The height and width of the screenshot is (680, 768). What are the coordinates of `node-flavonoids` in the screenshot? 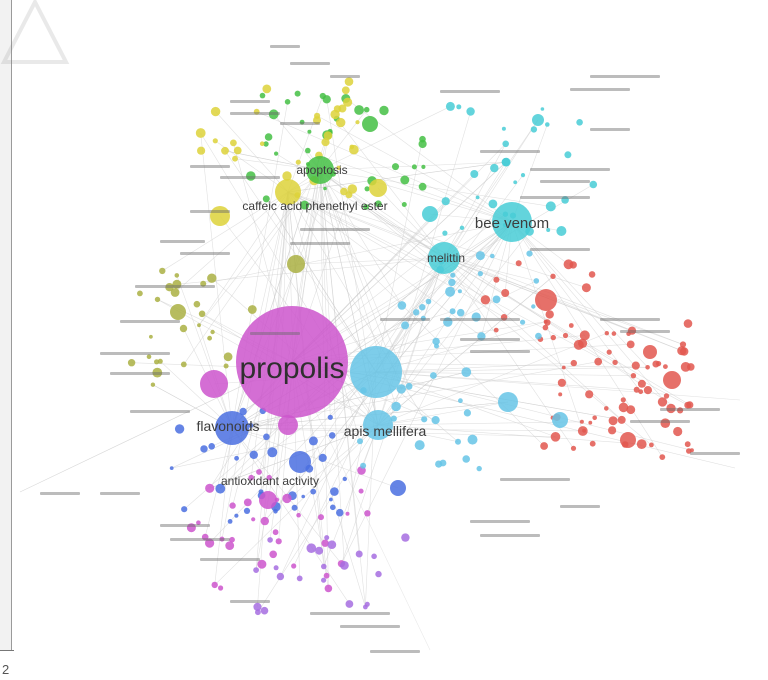 It's located at (232, 428).